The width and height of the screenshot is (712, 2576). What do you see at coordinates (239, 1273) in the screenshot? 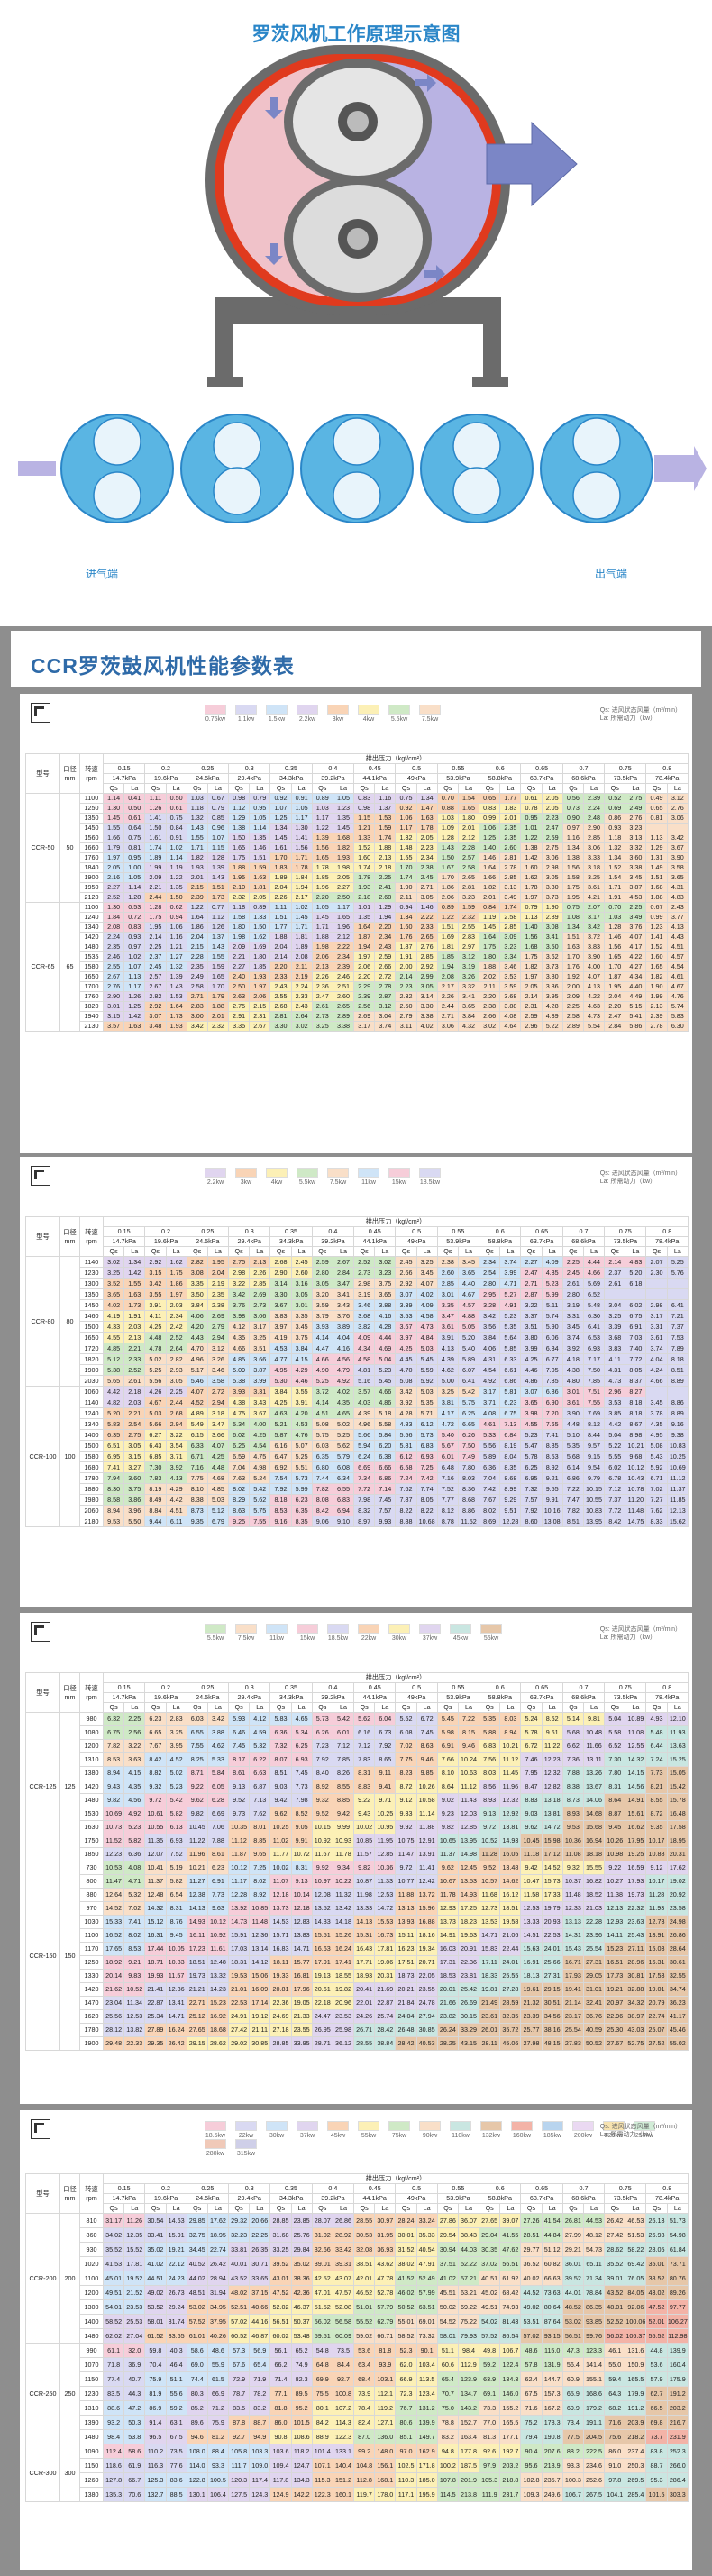
I see `qs-cell: 2.98` at bounding box center [239, 1273].